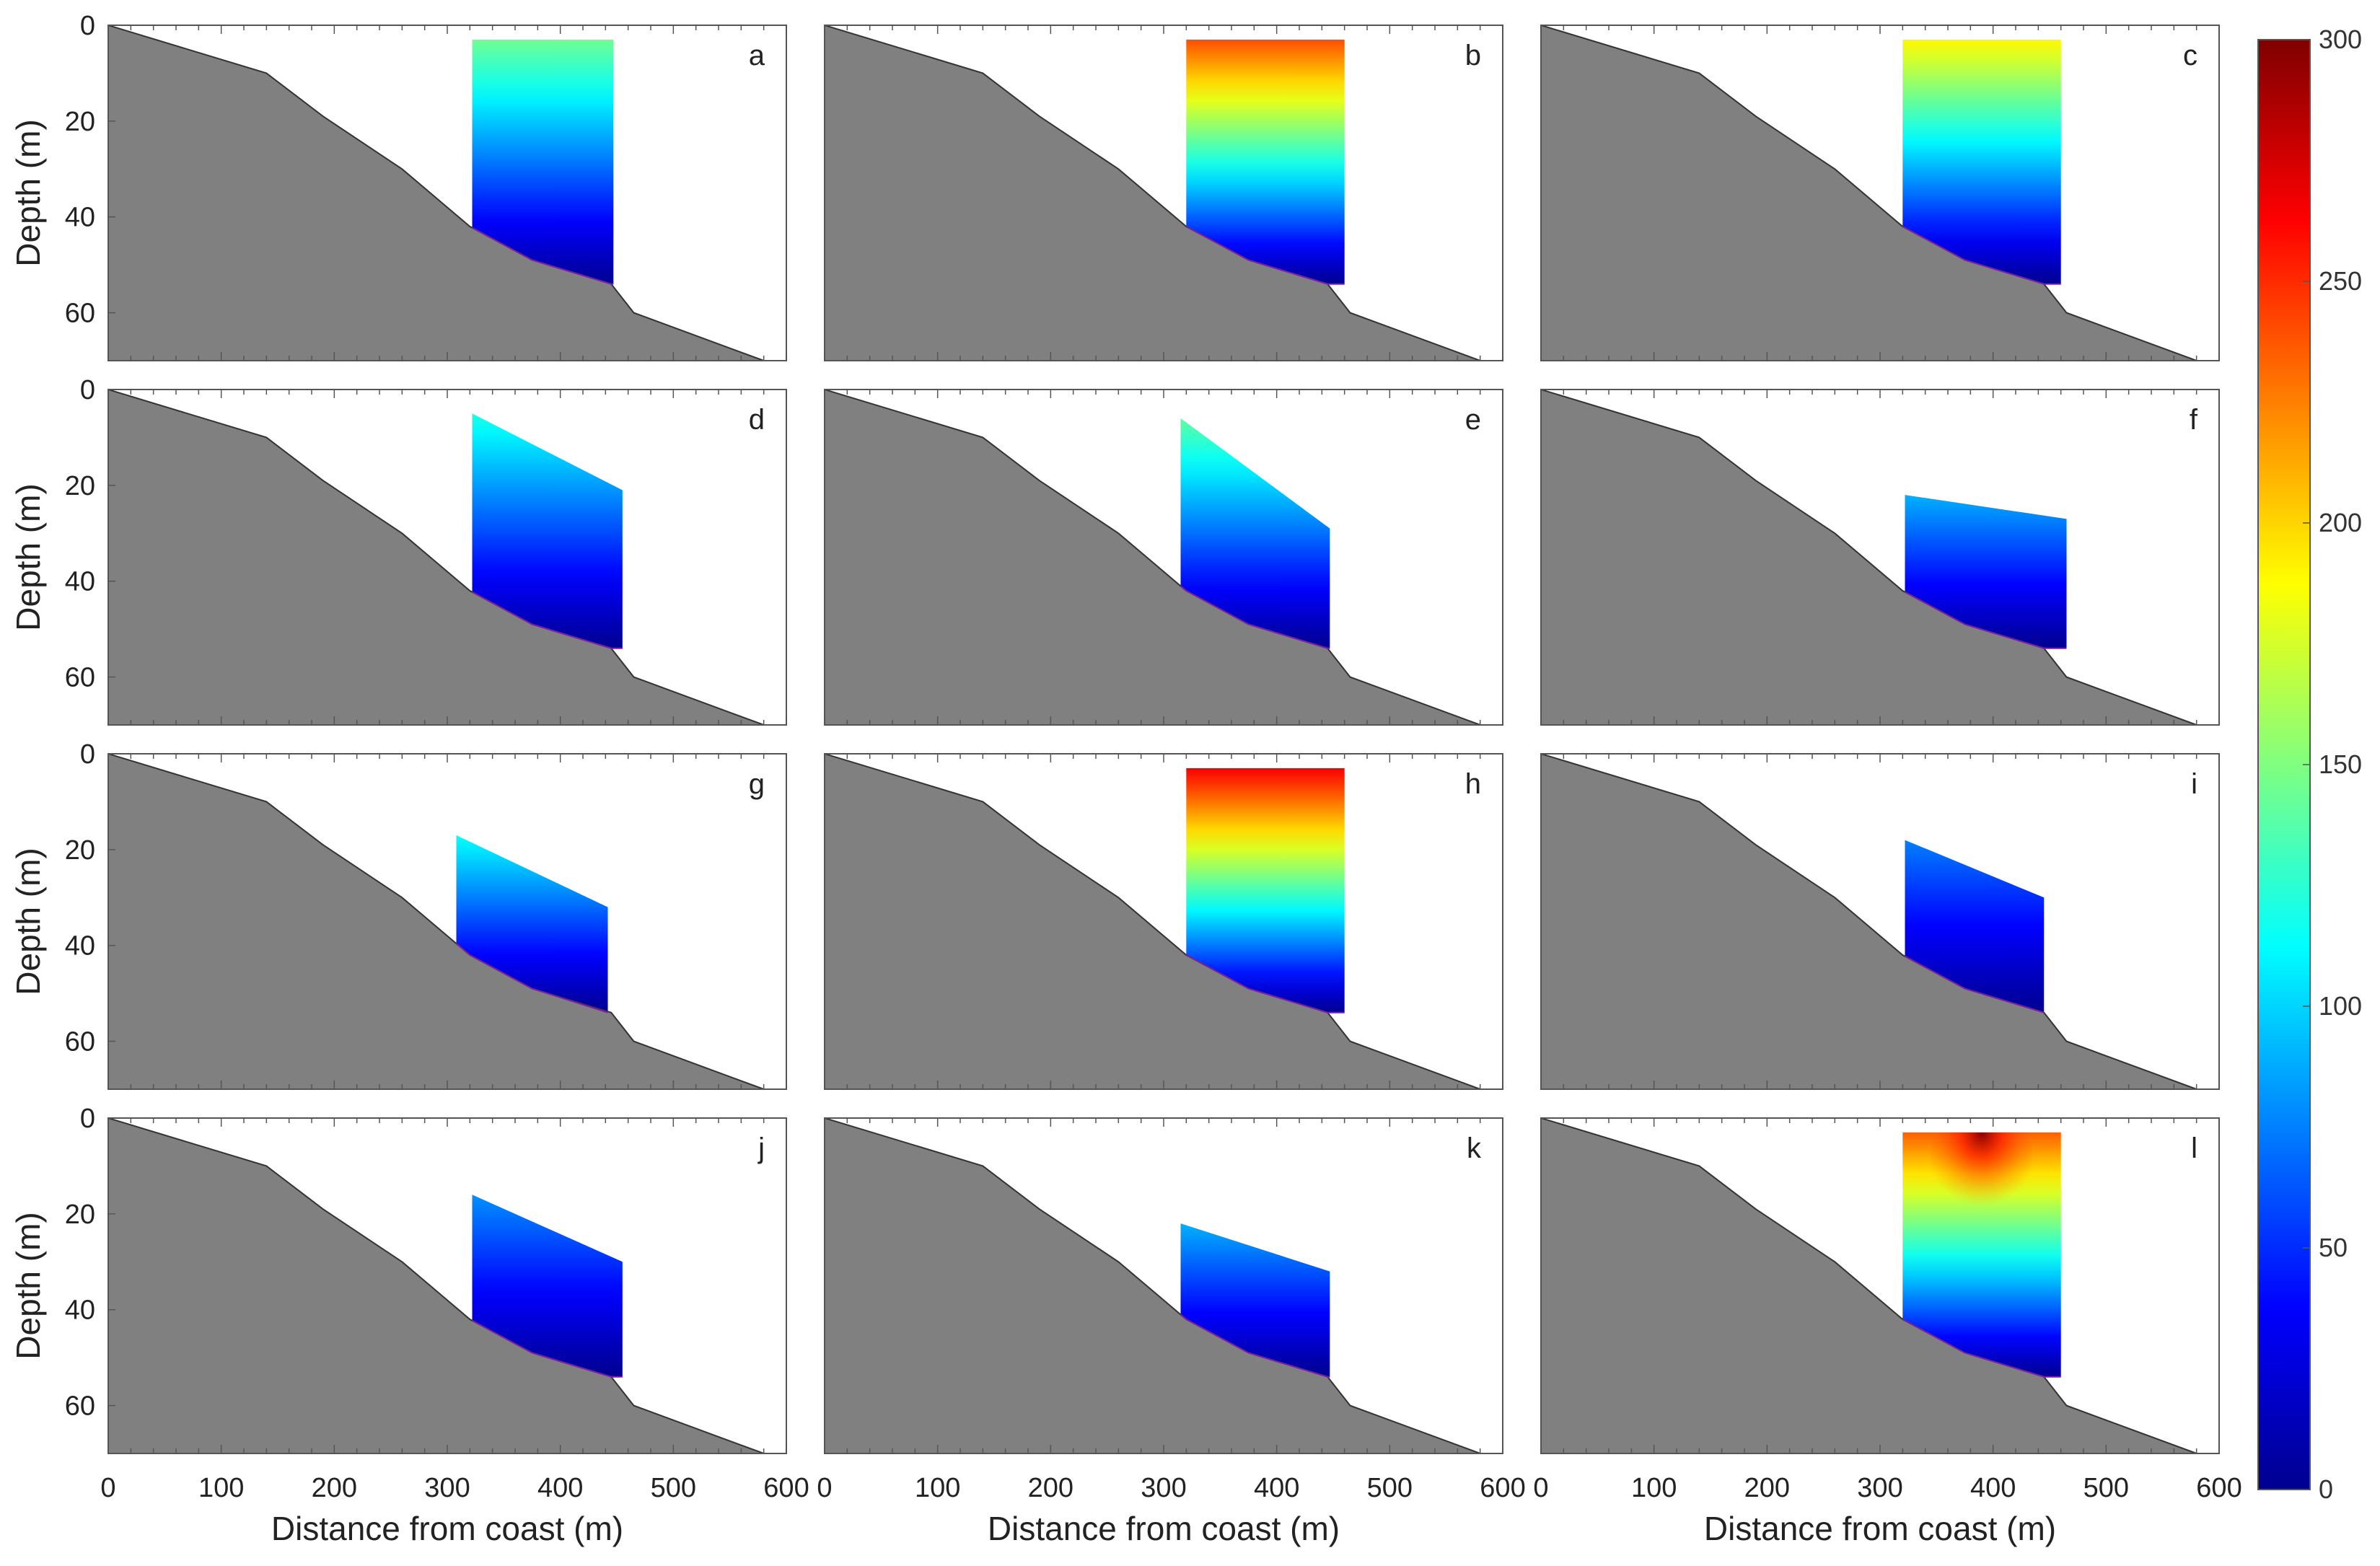 The image size is (2380, 1566). What do you see at coordinates (1473, 55) in the screenshot?
I see `panel-label: b` at bounding box center [1473, 55].